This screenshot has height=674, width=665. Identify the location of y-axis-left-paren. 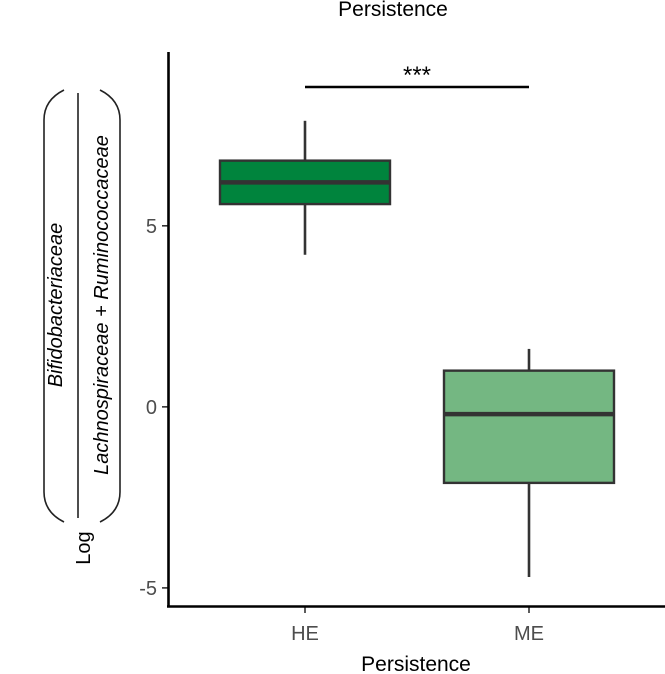
(54, 306).